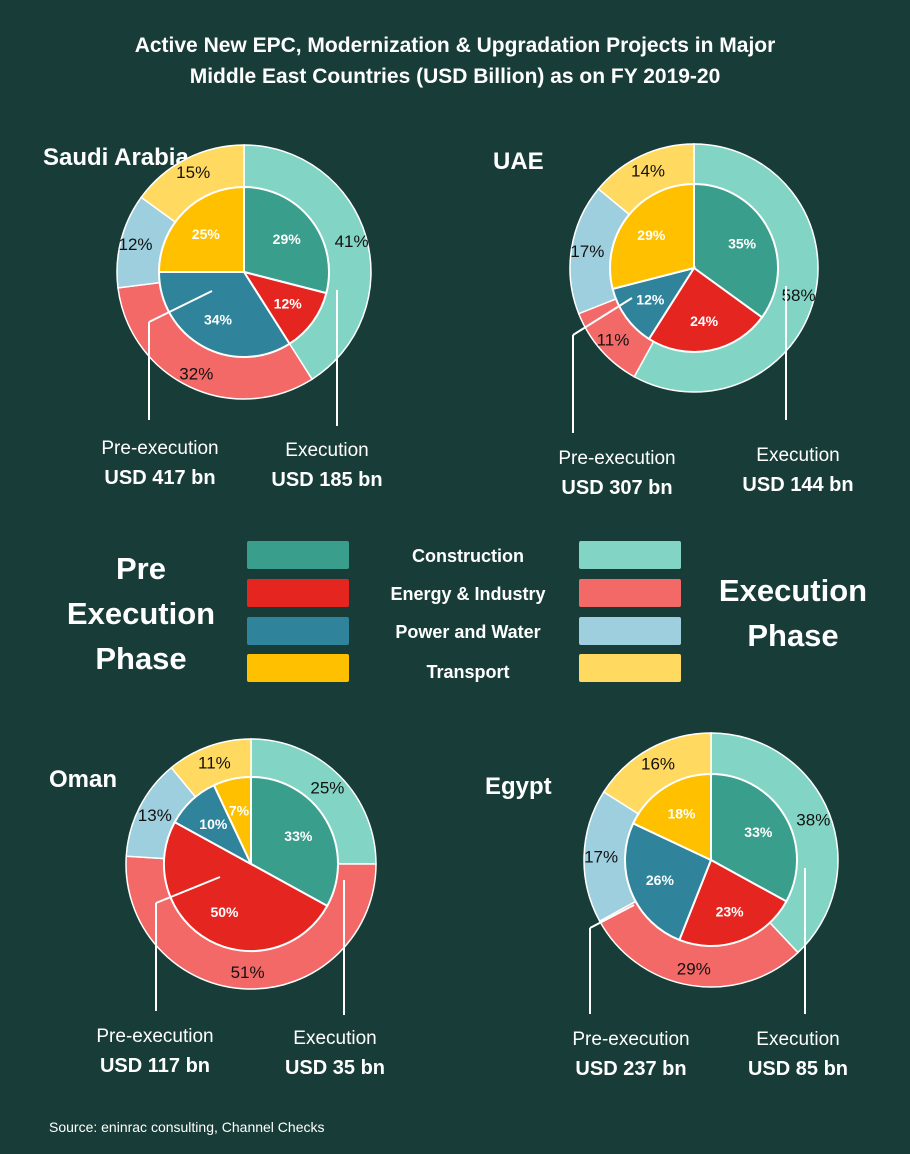  I want to click on inner-data-label-transport: 7%, so click(239, 810).